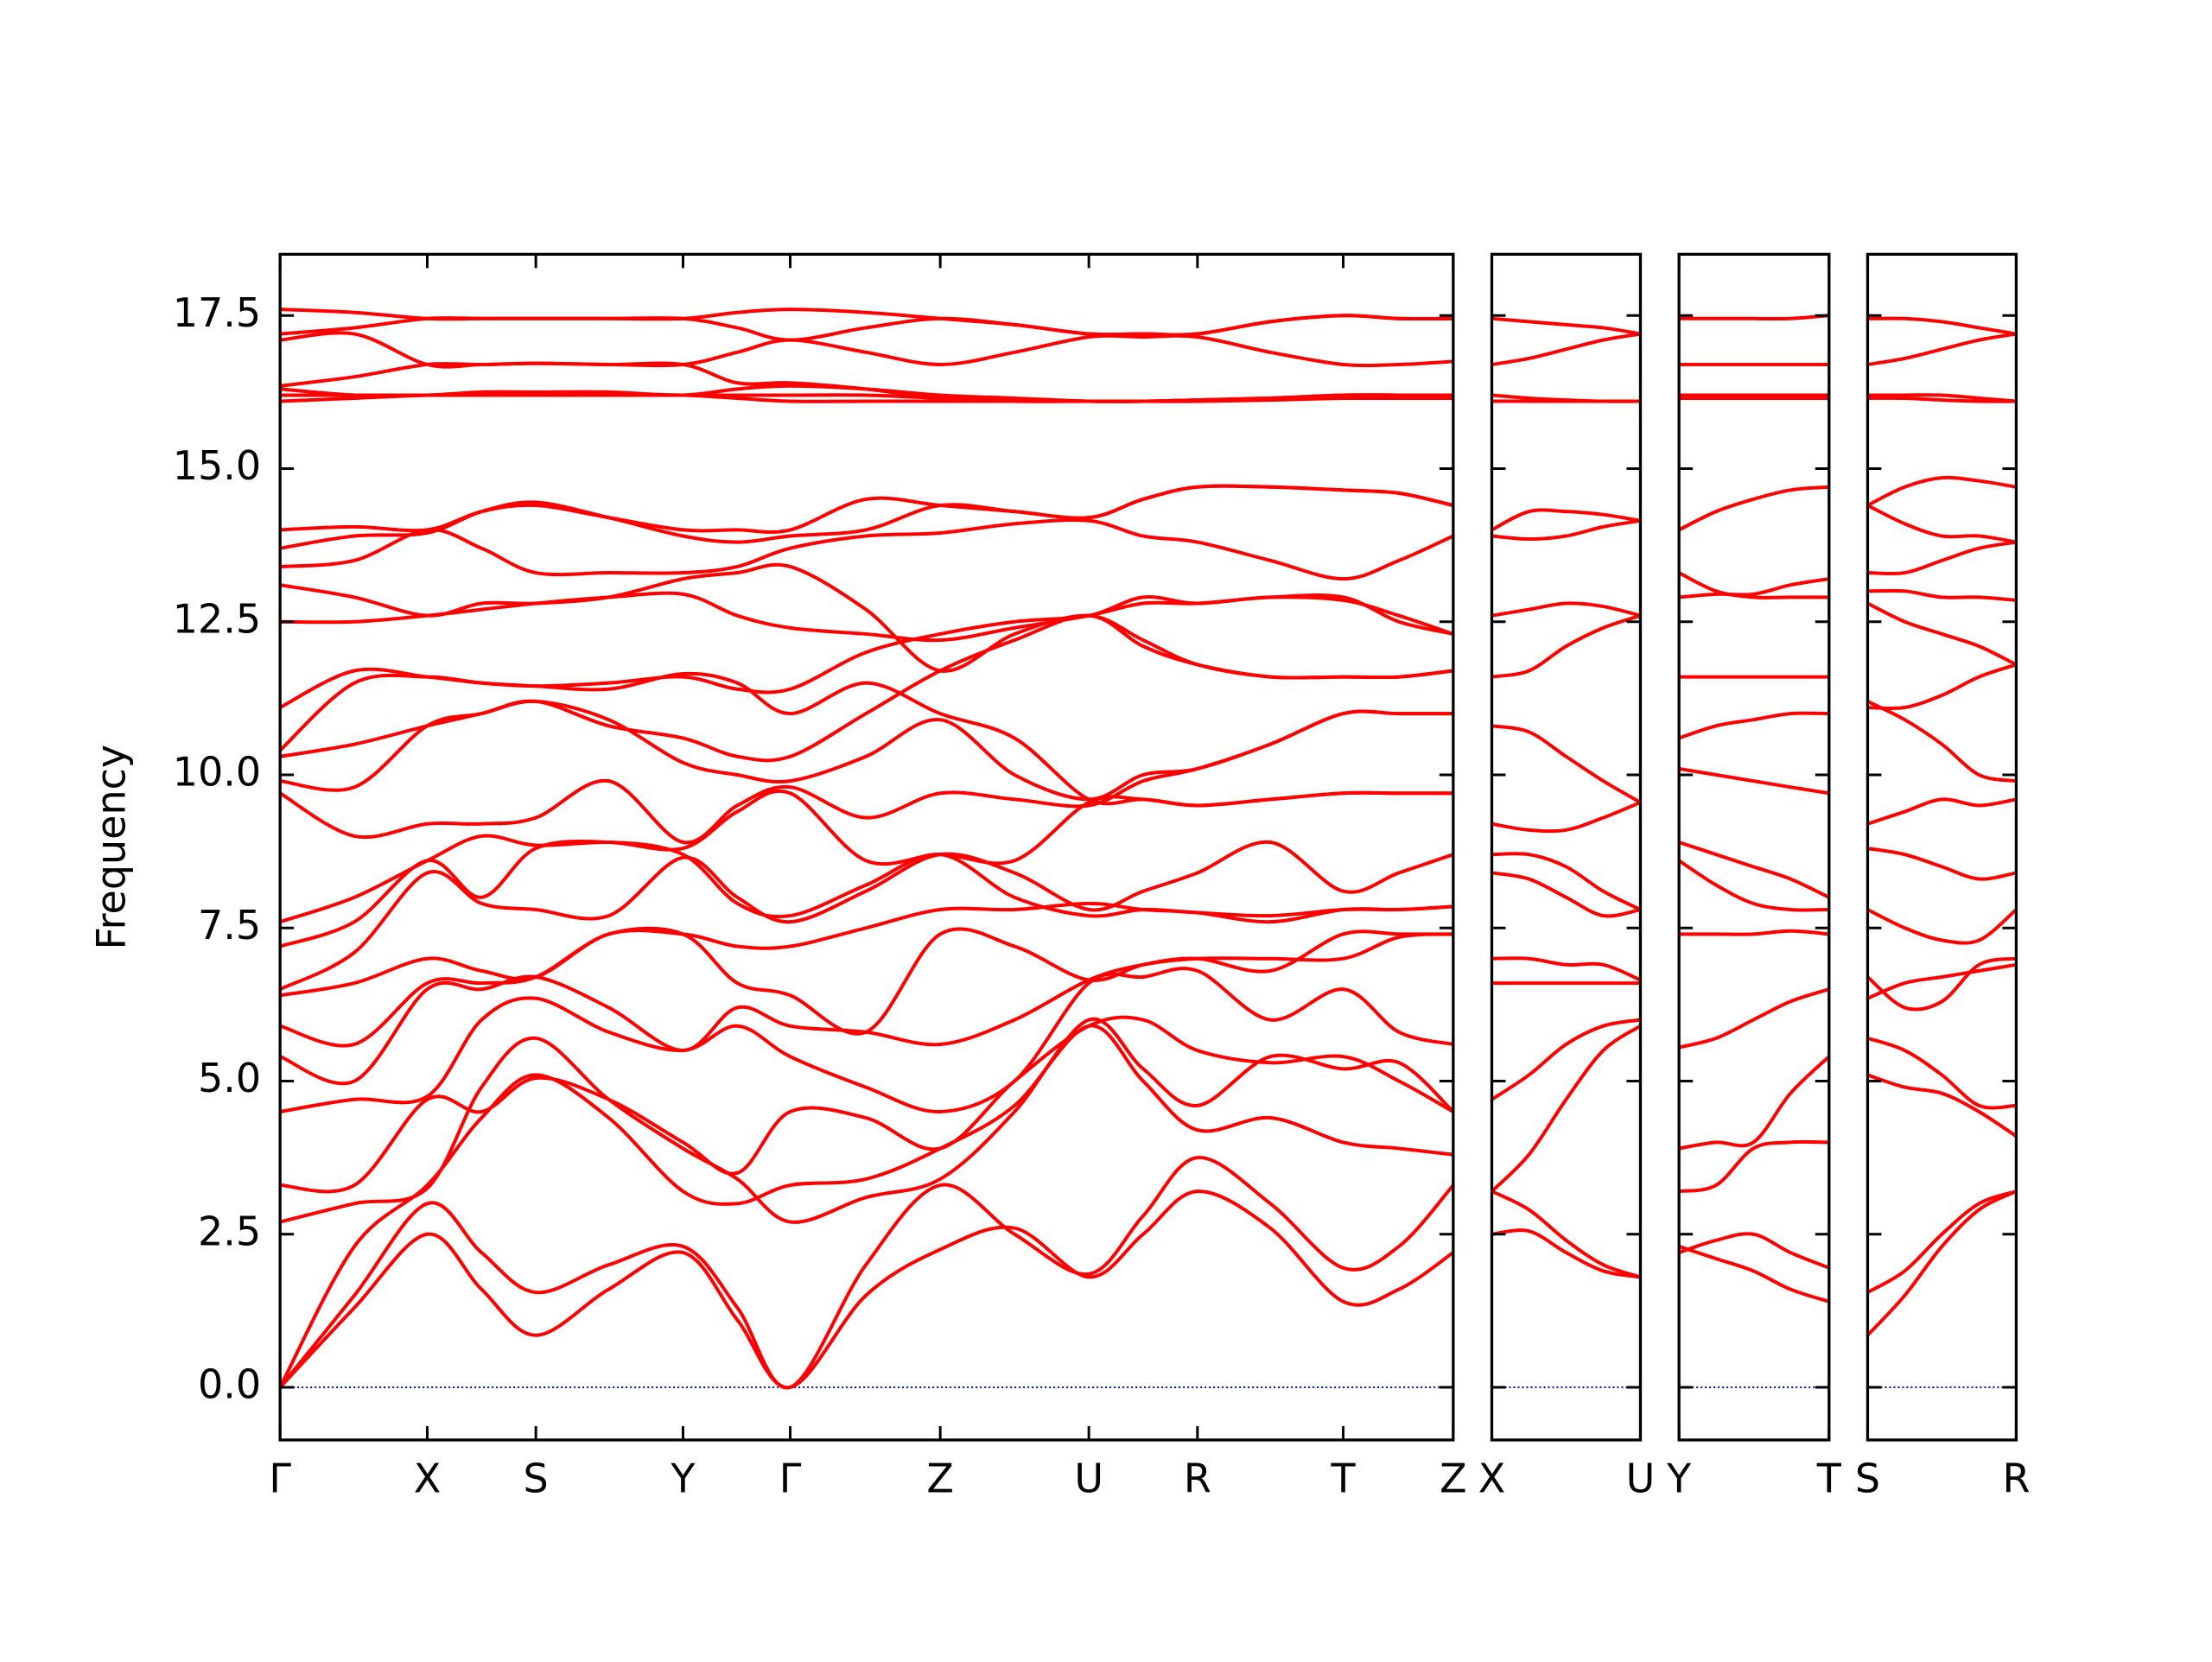 The image size is (2212, 1662). I want to click on y-tick-label: 12.5, so click(217, 618).